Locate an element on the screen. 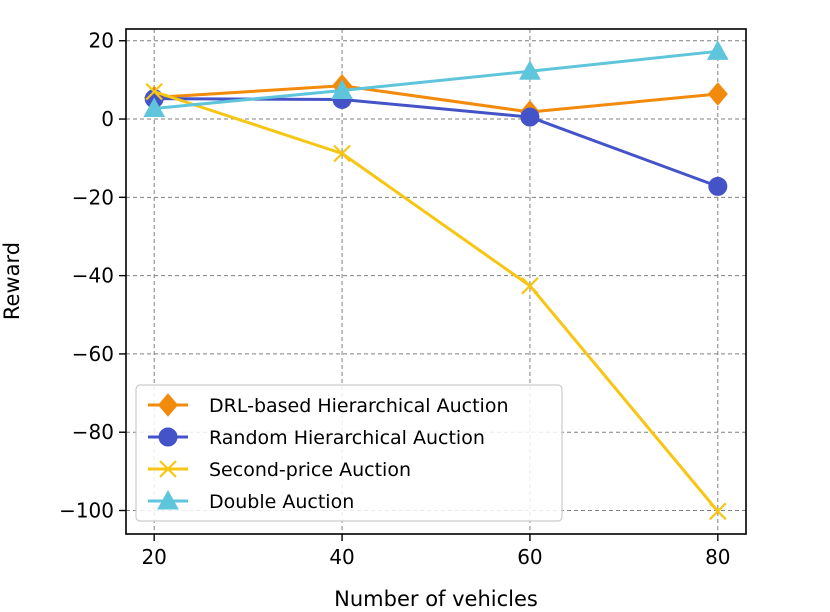 The image size is (830, 612). y-tick-label: −80 is located at coordinates (93, 432).